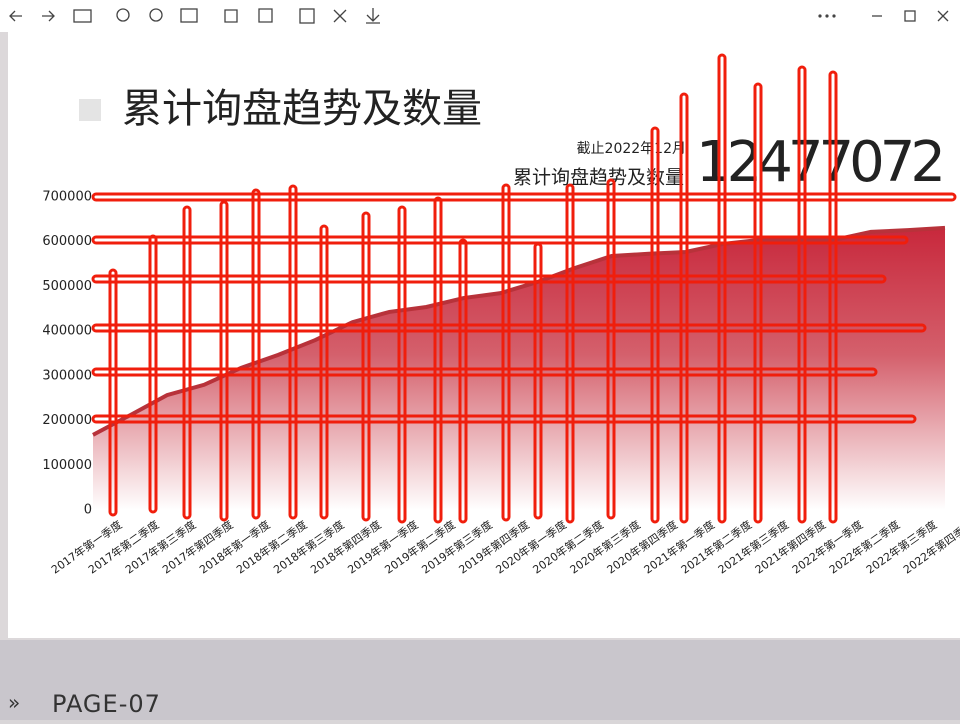 The width and height of the screenshot is (960, 724). I want to click on y-tick-label: 600000, so click(67, 241).